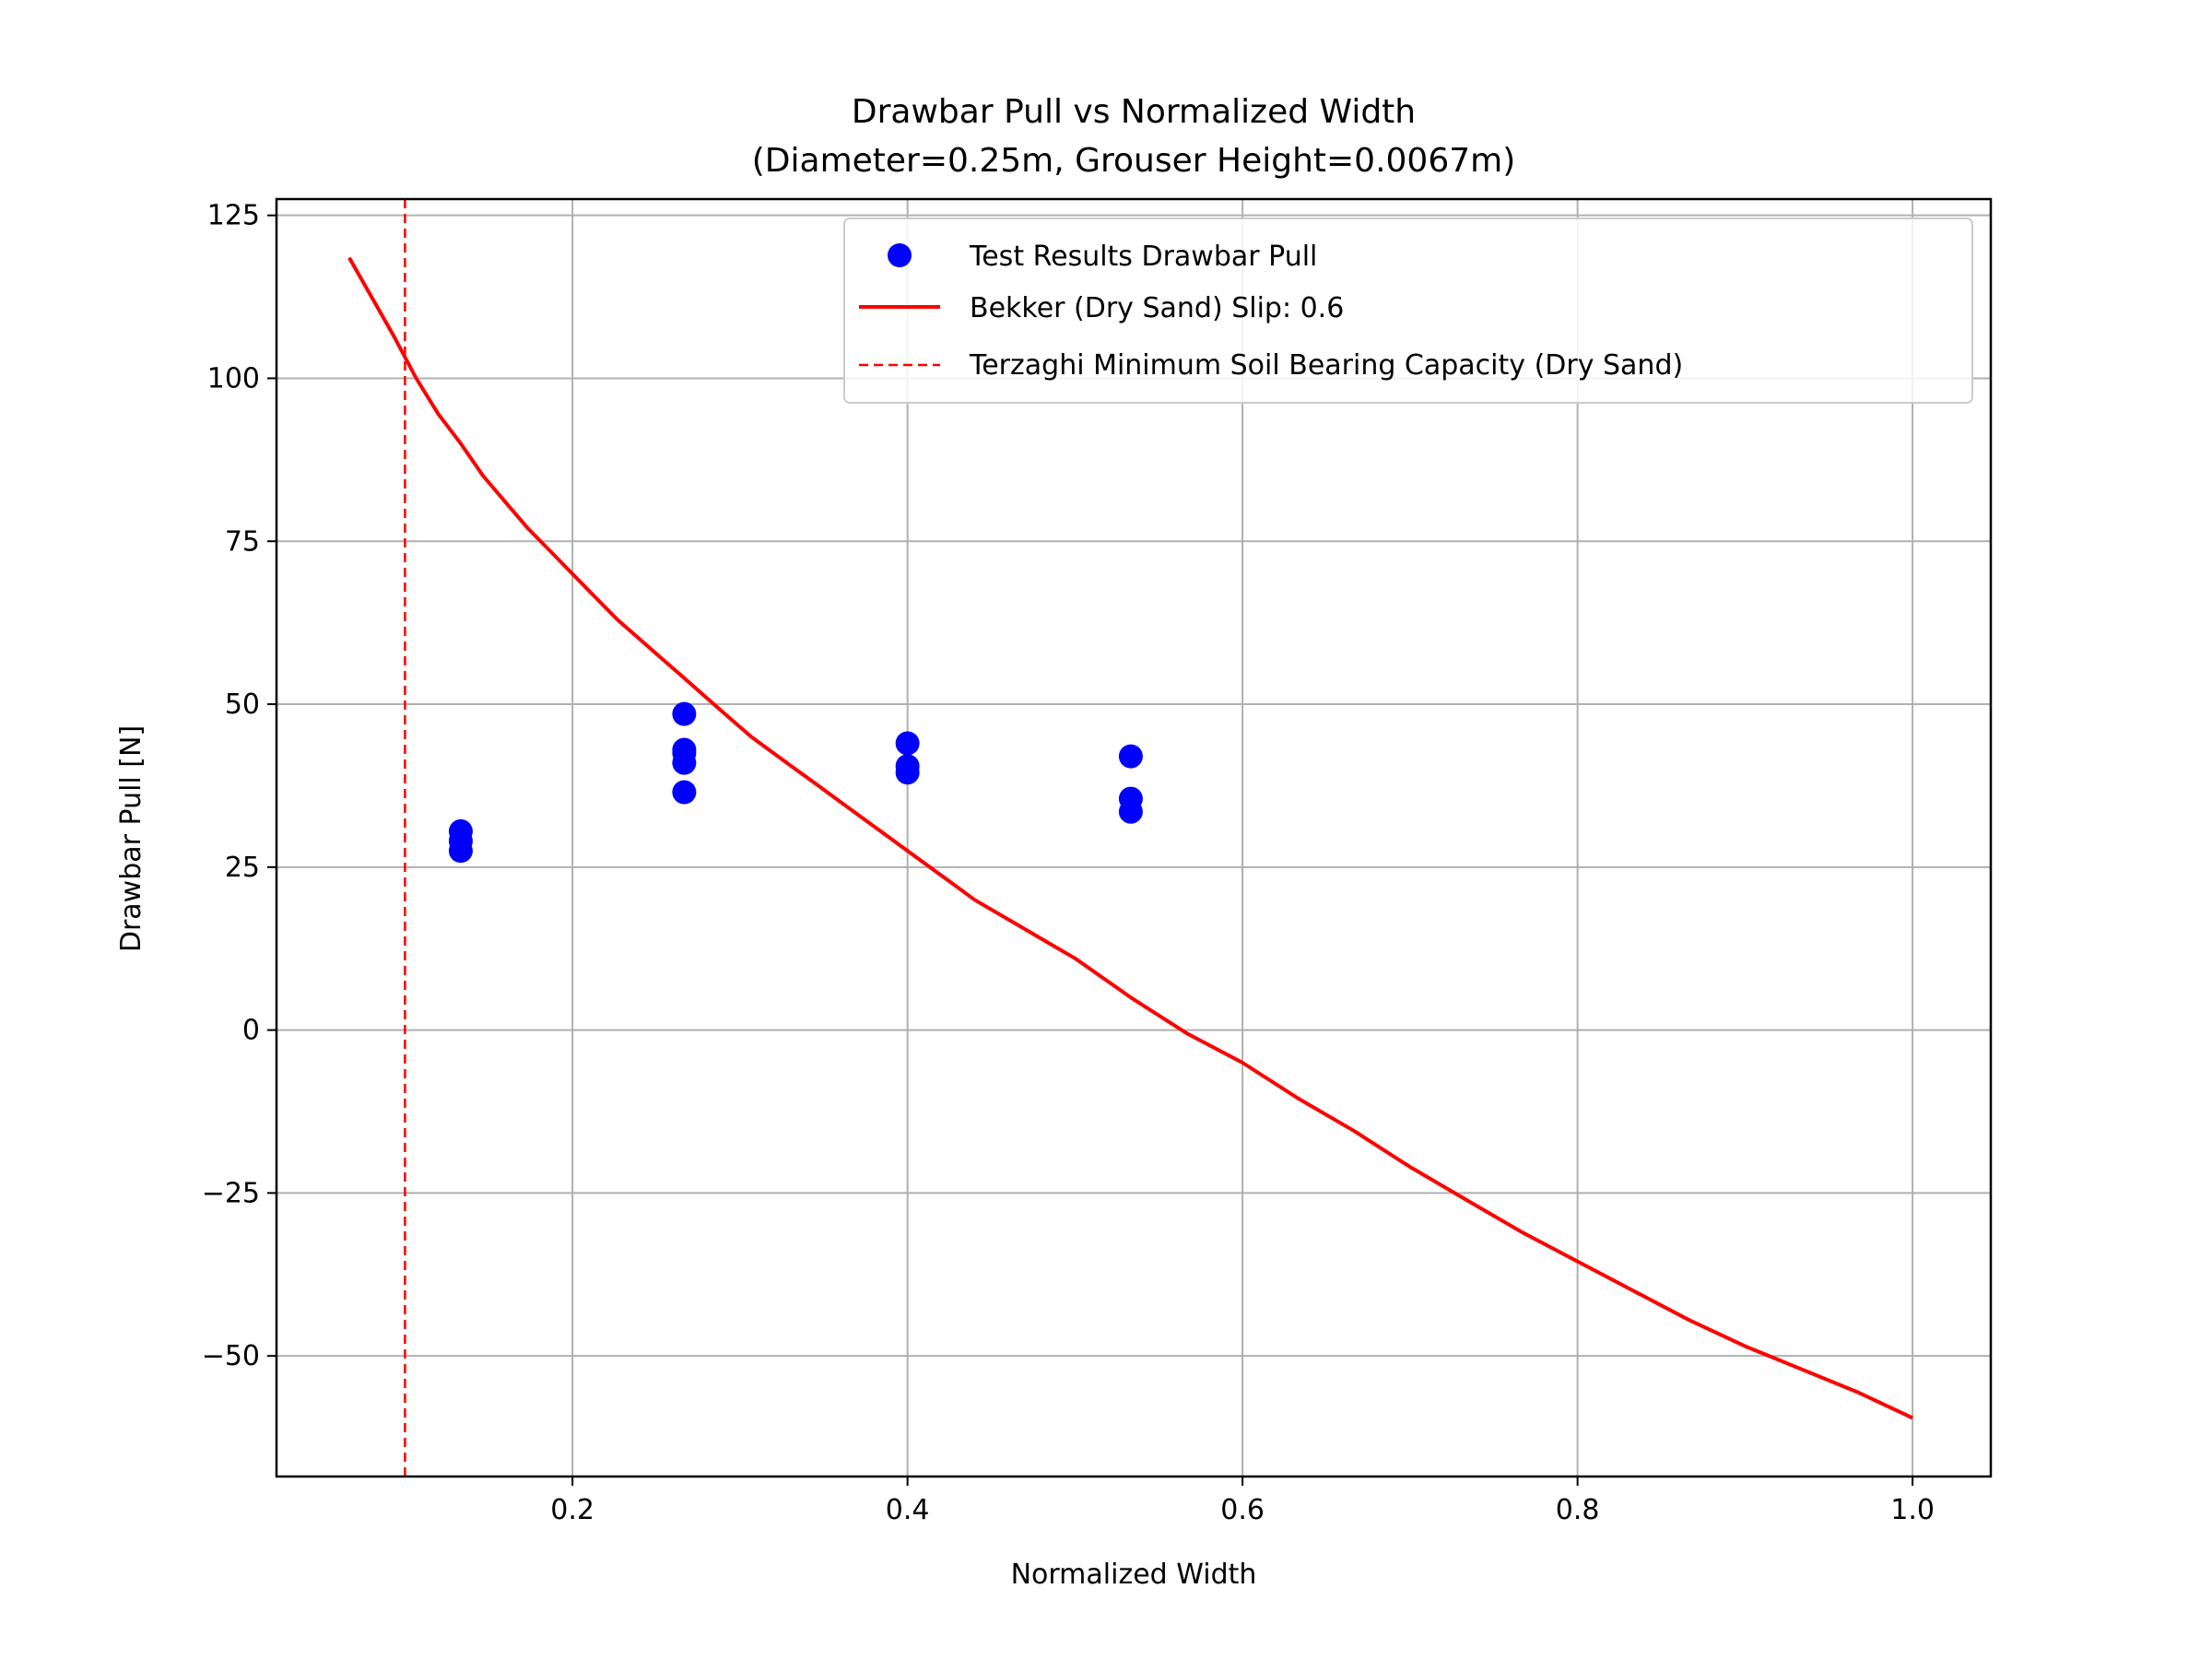 The width and height of the screenshot is (2212, 1659). Describe the element at coordinates (1578, 1510) in the screenshot. I see `x-tick-label: 0.8` at that location.